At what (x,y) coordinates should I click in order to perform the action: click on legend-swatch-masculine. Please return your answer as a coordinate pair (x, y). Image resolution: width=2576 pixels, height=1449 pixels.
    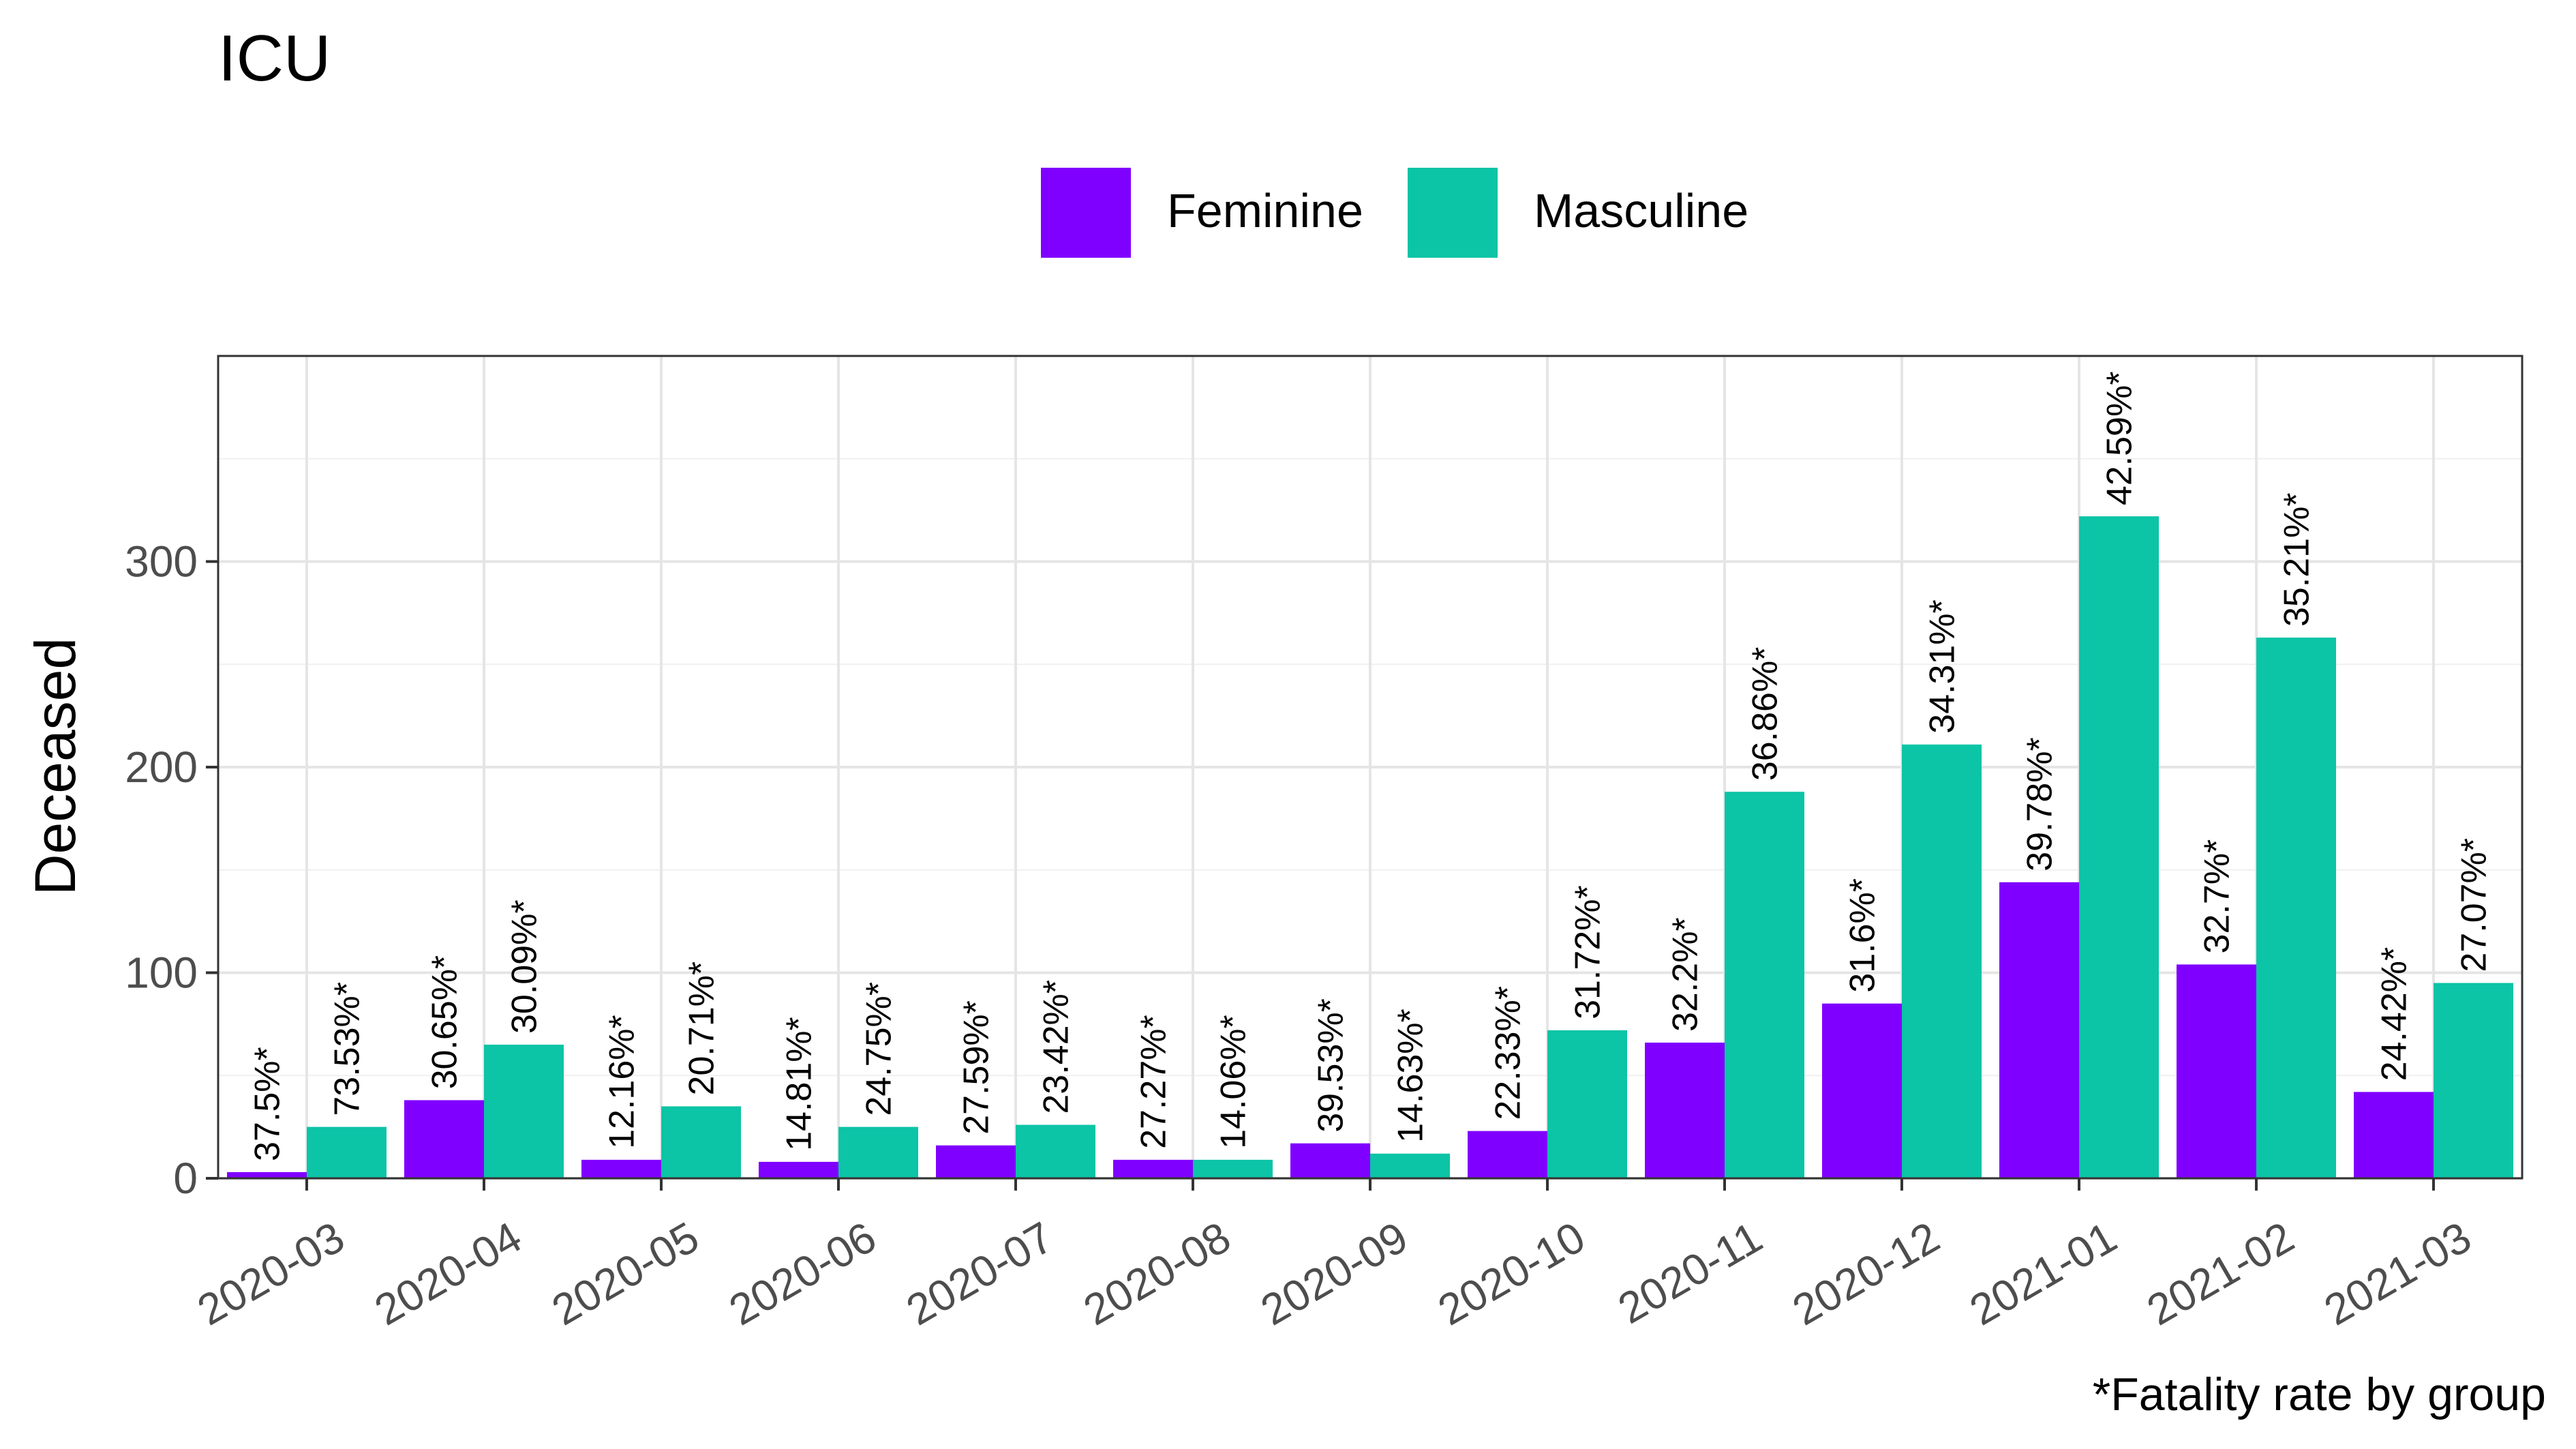
    Looking at the image, I should click on (1453, 213).